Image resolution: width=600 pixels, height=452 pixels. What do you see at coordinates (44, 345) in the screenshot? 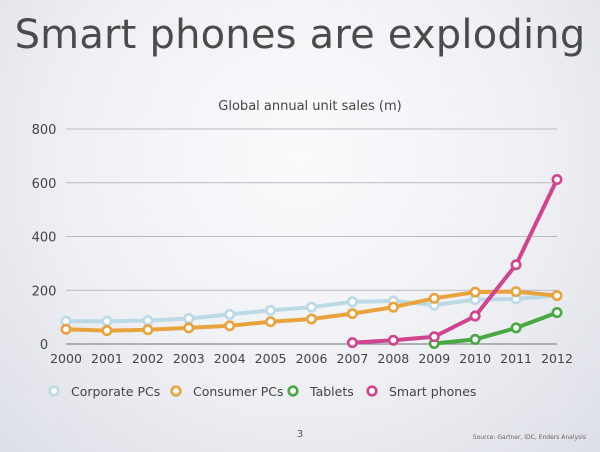
I see `y-tick-label: 0` at bounding box center [44, 345].